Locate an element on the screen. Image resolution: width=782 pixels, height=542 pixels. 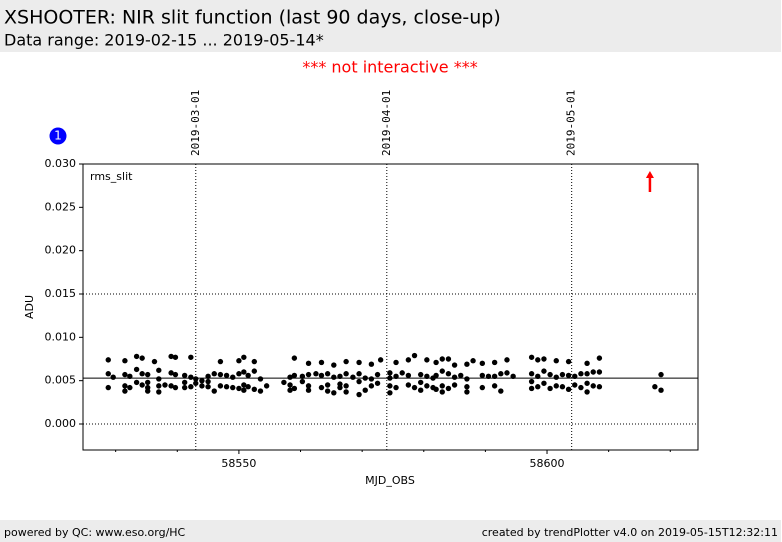
panel-label: 1 is located at coordinates (58, 136).